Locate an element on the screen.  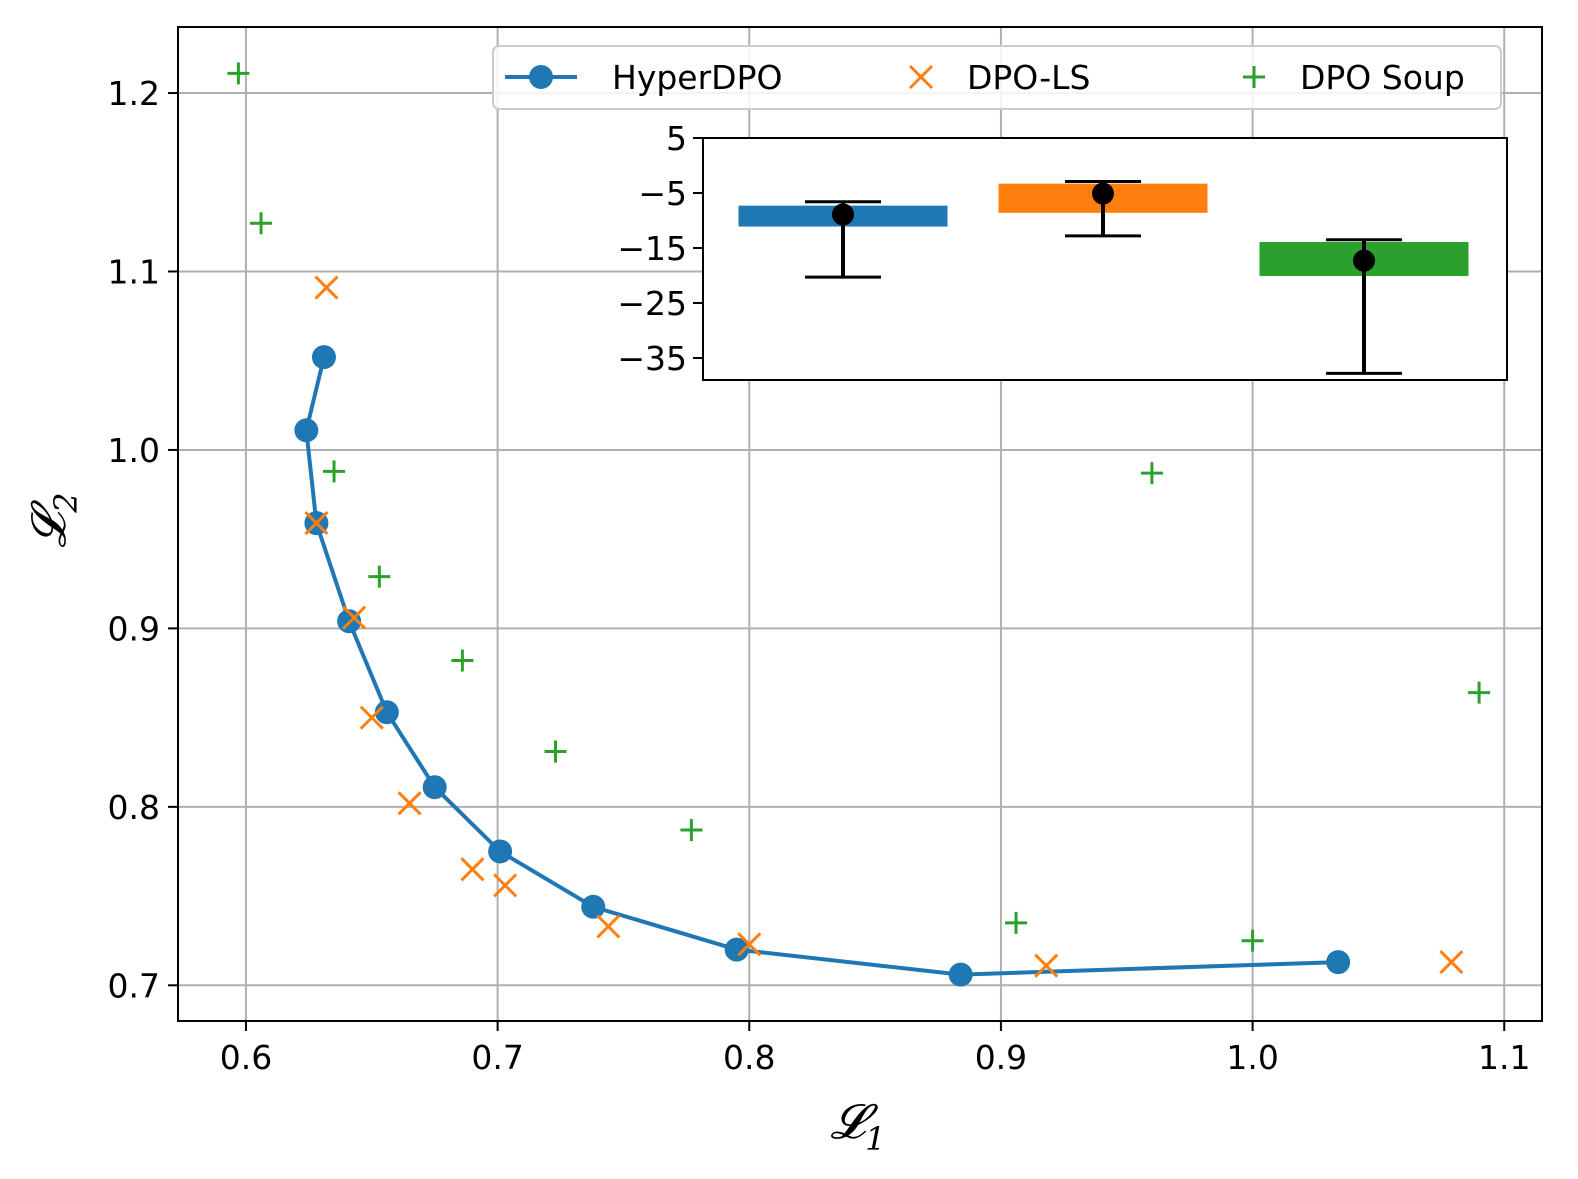
legend-label: HyperDPO is located at coordinates (697, 77).